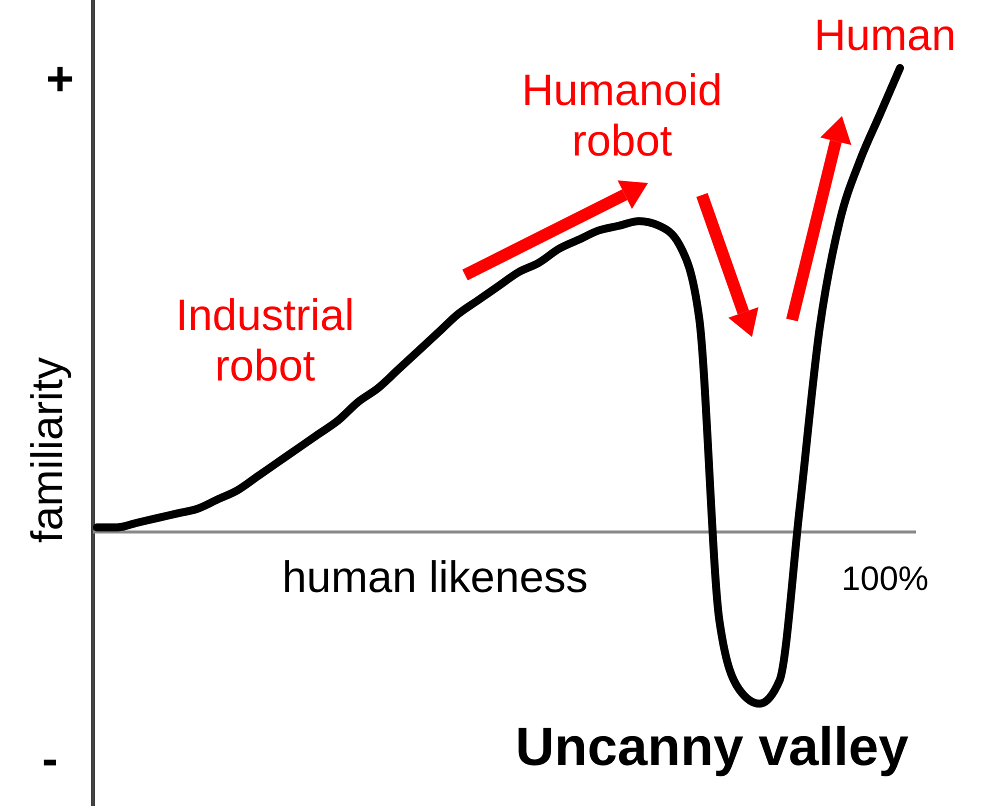  Describe the element at coordinates (885, 579) in the screenshot. I see `annotation: 100%` at that location.